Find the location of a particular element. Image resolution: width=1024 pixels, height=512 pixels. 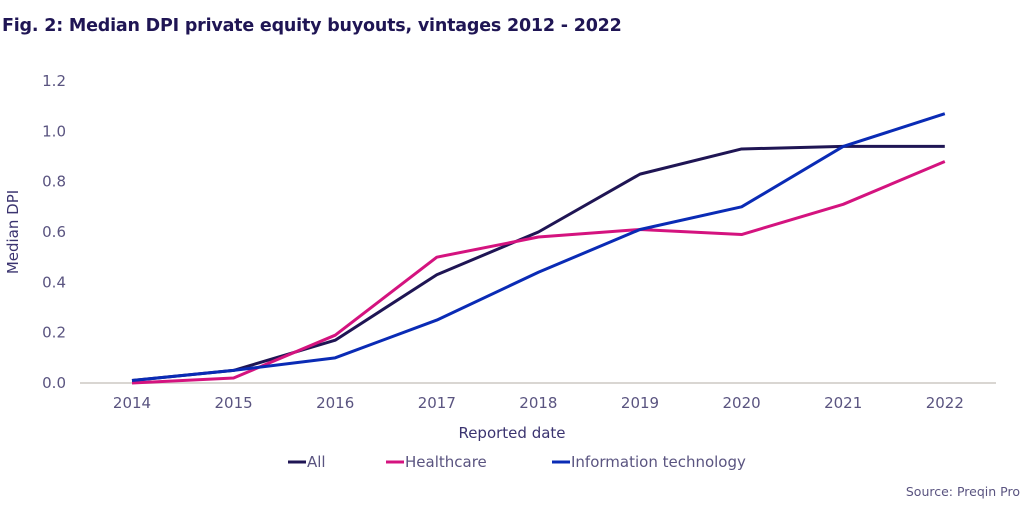

legend-item: All is located at coordinates (307, 462).